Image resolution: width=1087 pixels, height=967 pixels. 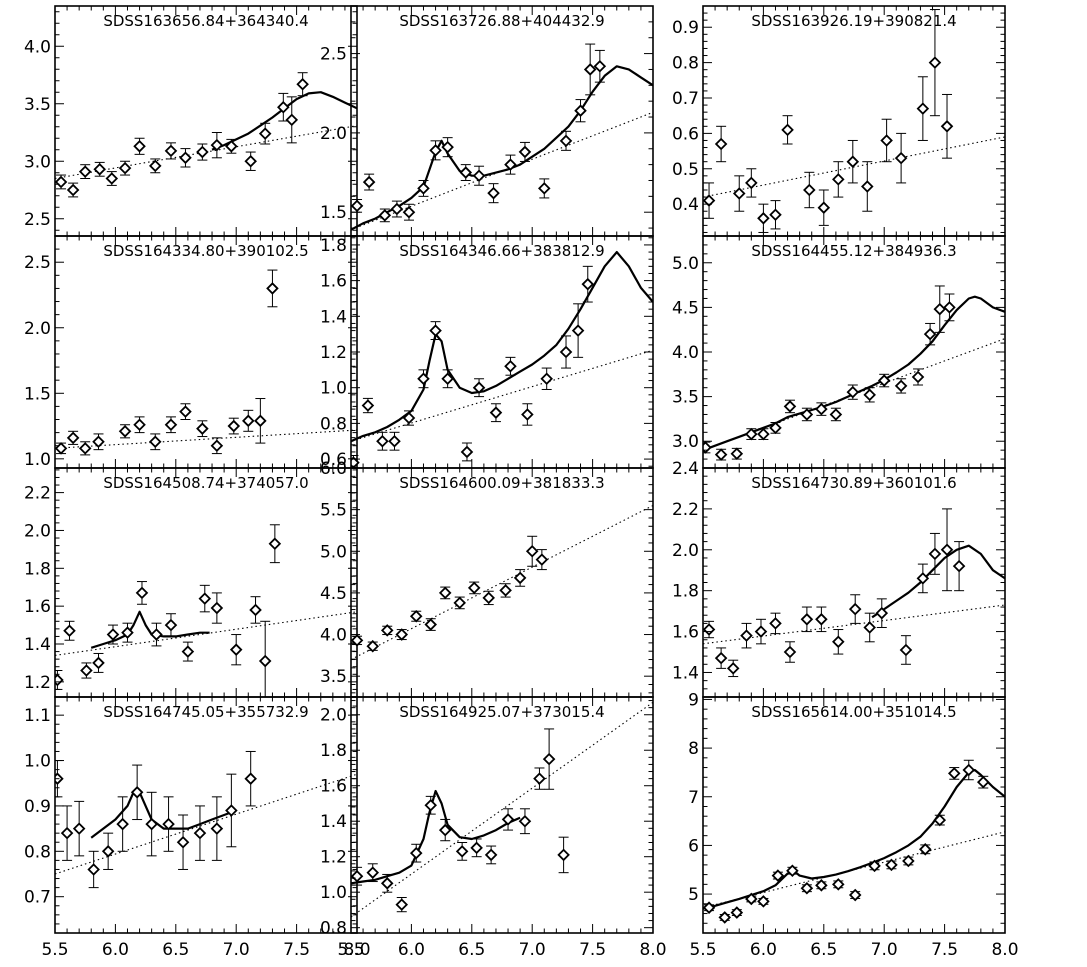 What do you see at coordinates (333, 282) in the screenshot?
I see `y-tick-label: 1.6` at bounding box center [333, 282].